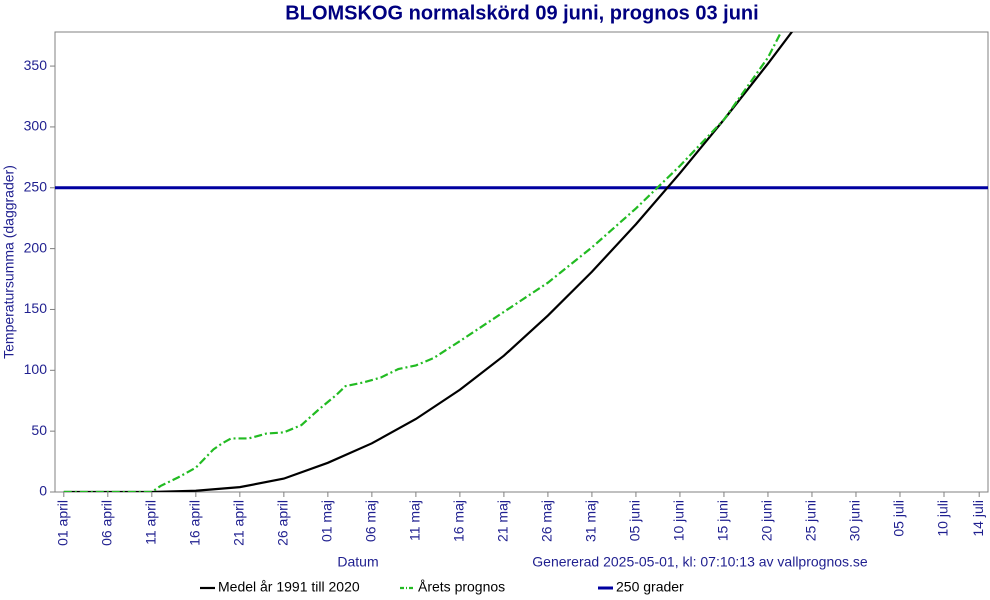 The image size is (990, 600). I want to click on y-tick-label: 250, so click(36, 186).